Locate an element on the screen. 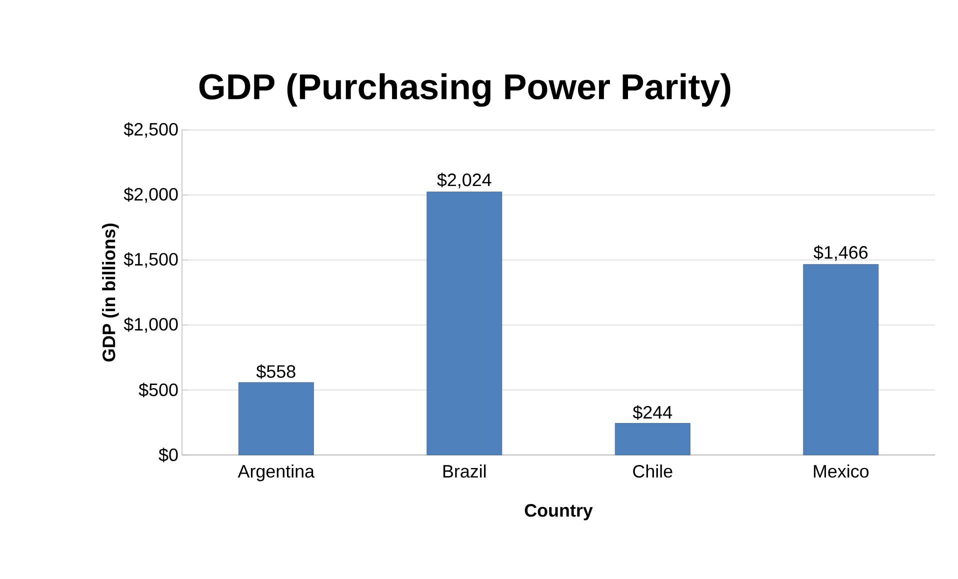  data-label: $2,024 is located at coordinates (464, 180).